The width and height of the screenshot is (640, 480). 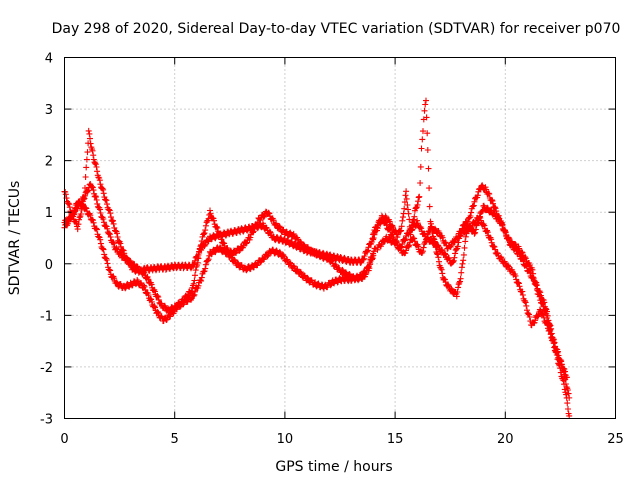 What do you see at coordinates (49, 162) in the screenshot?
I see `y-tick-label: 2` at bounding box center [49, 162].